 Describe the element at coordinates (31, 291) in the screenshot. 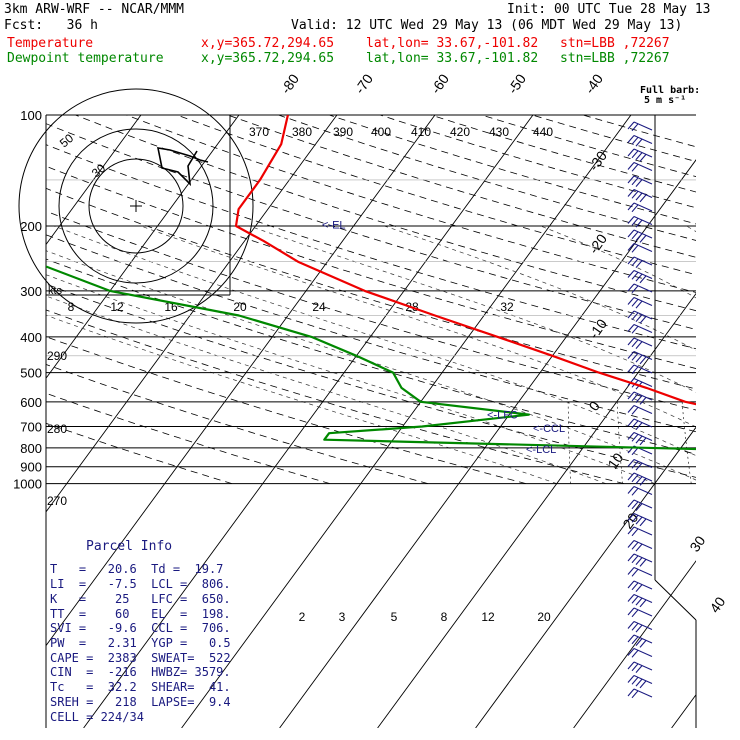

I see `pressure-tick-label: 300` at that location.